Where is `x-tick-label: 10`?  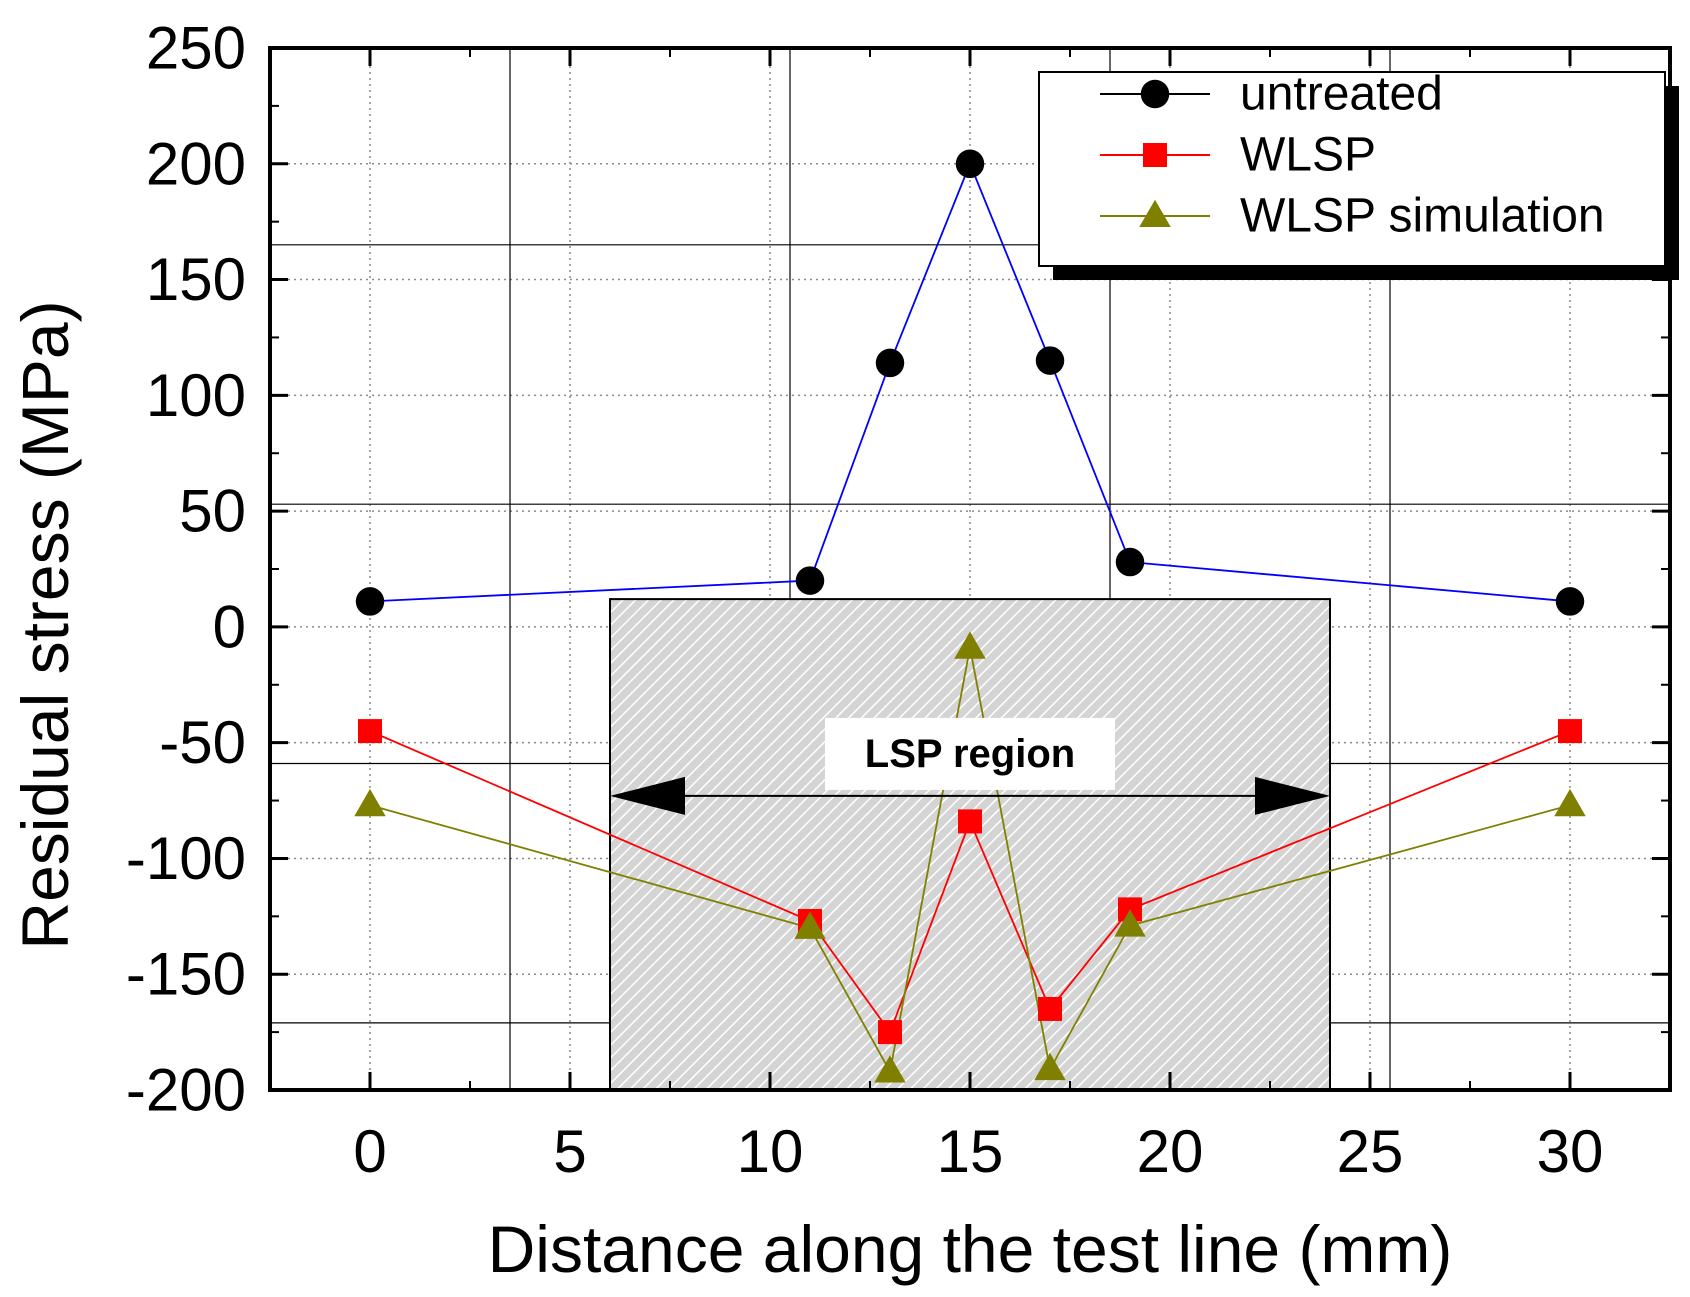
x-tick-label: 10 is located at coordinates (770, 1151).